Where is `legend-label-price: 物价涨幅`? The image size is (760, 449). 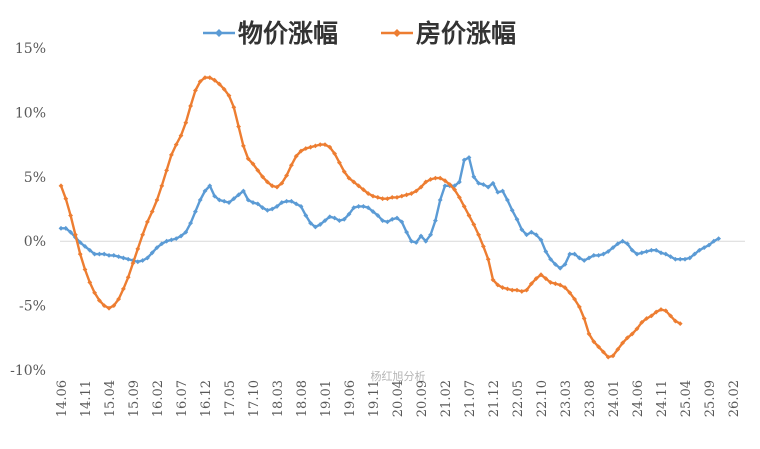
legend-label-price: 物价涨幅 is located at coordinates (288, 33).